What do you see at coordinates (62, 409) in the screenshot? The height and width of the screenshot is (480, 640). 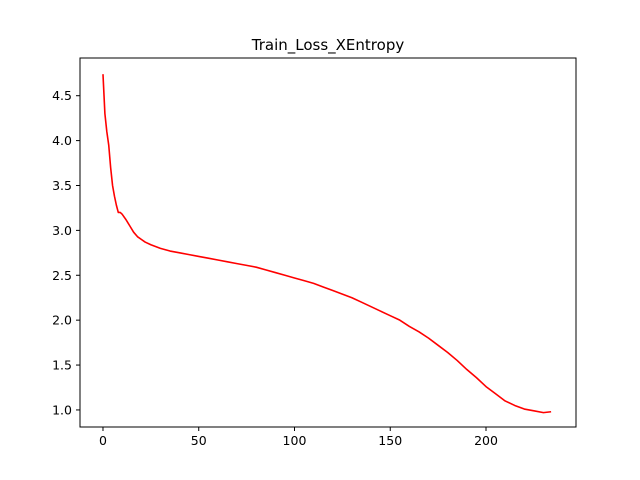 I see `y-tick-label: 1.0` at bounding box center [62, 409].